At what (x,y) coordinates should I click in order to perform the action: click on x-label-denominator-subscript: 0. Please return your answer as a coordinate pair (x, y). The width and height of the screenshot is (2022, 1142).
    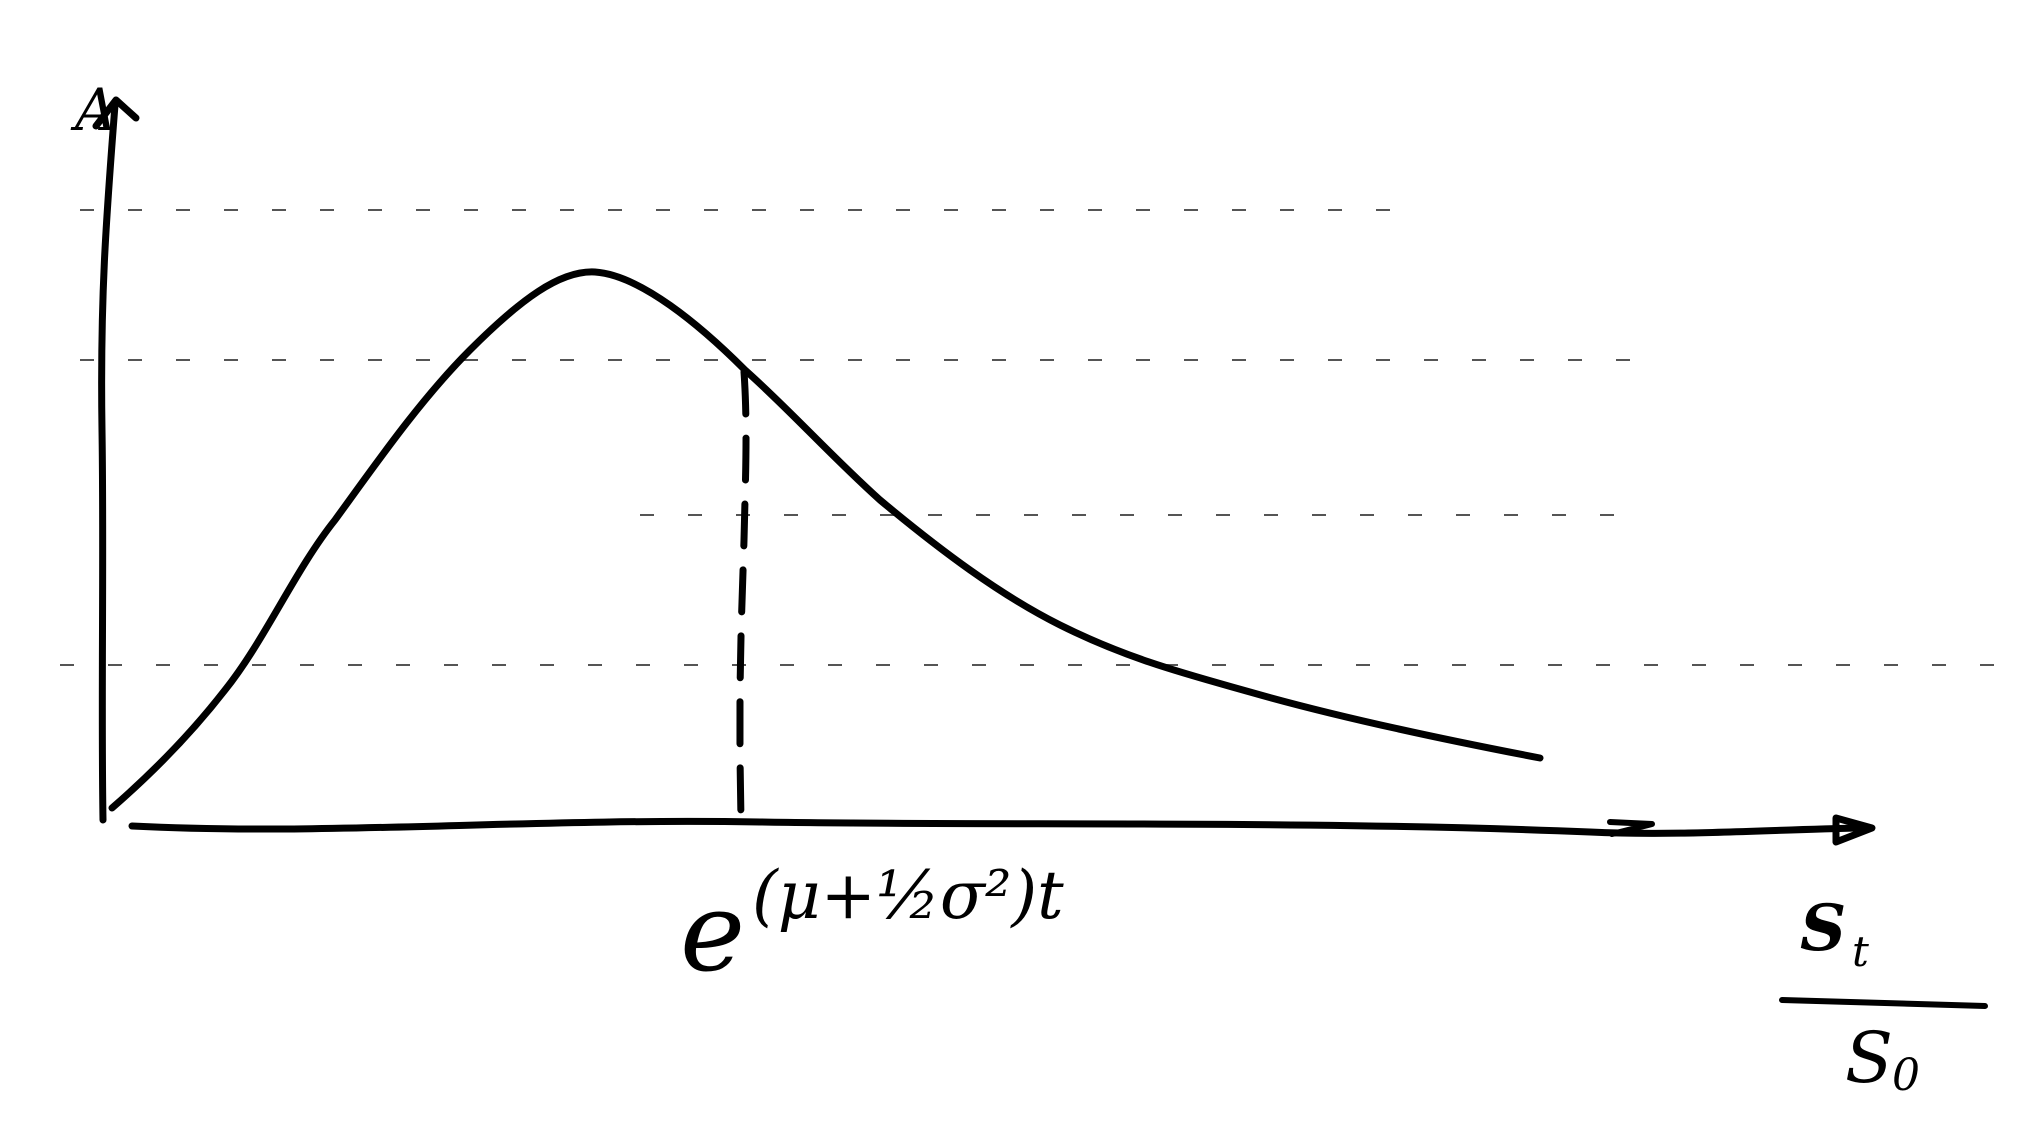
    Looking at the image, I should click on (1906, 1075).